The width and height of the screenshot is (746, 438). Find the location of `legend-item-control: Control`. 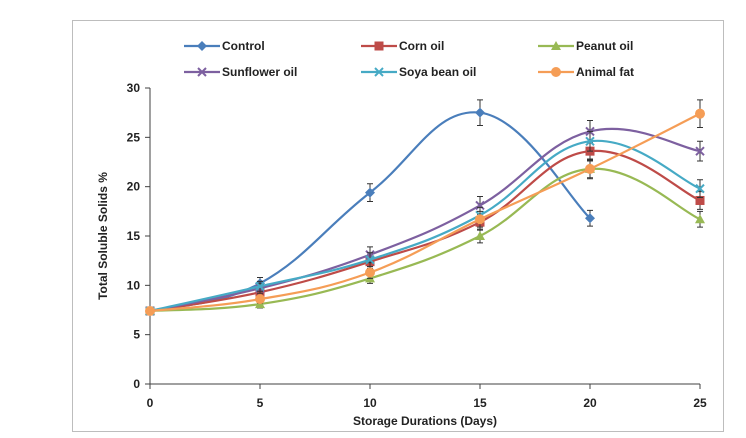

legend-item-control: Control is located at coordinates (224, 46).